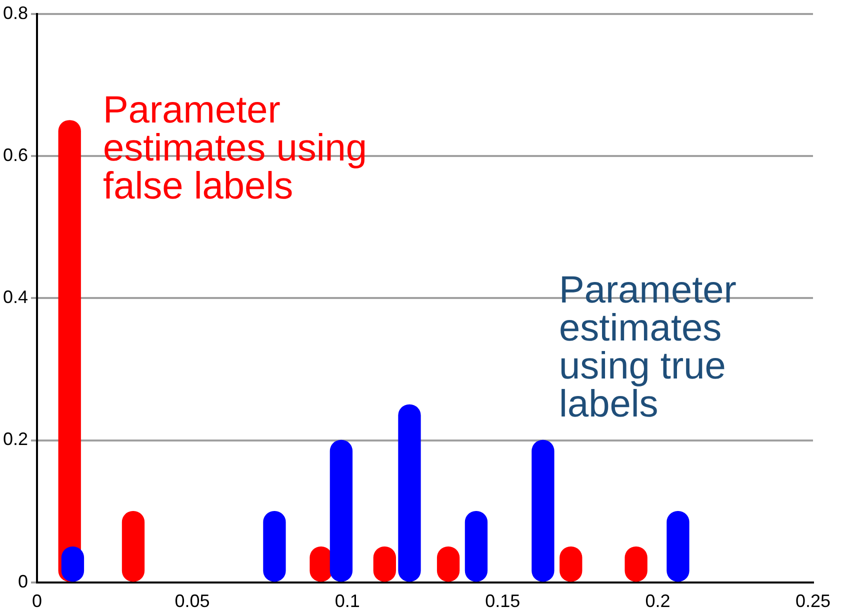 The width and height of the screenshot is (843, 616). I want to click on series-label: Parameter estimates using true labels, so click(648, 347).